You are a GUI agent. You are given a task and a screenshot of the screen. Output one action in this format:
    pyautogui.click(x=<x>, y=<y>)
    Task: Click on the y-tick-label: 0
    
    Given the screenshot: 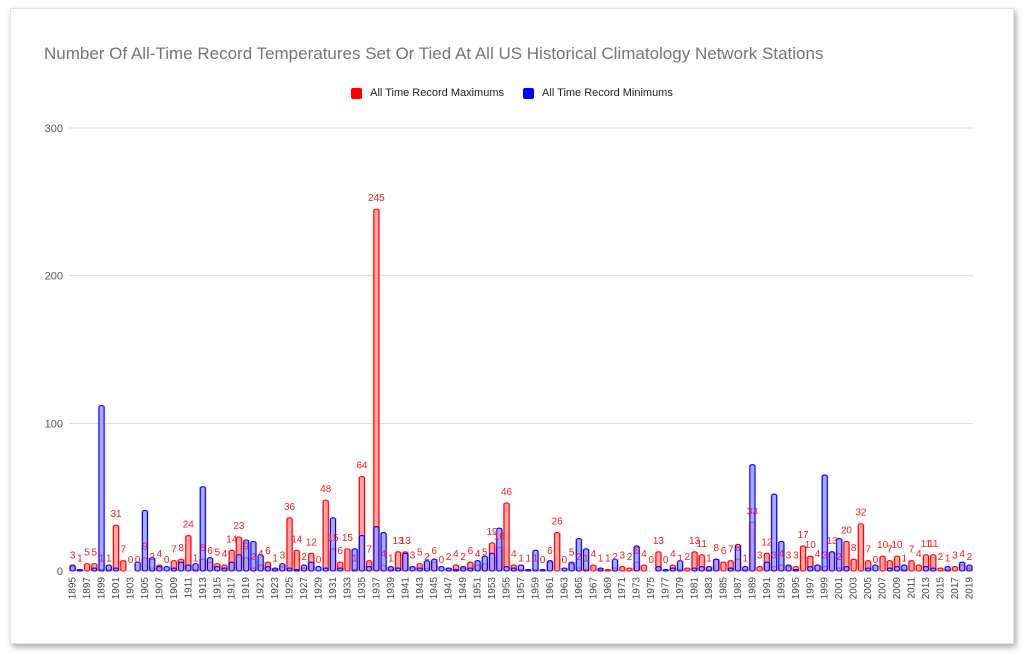 What is the action you would take?
    pyautogui.click(x=60, y=572)
    